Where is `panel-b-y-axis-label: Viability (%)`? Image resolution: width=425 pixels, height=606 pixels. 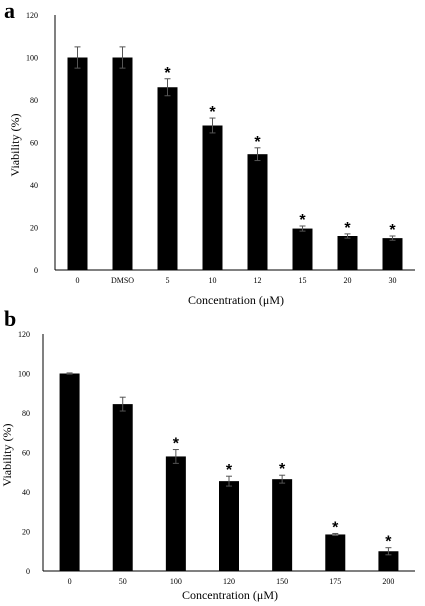
panel-b-y-axis-label: Viability (%) is located at coordinates (7, 455).